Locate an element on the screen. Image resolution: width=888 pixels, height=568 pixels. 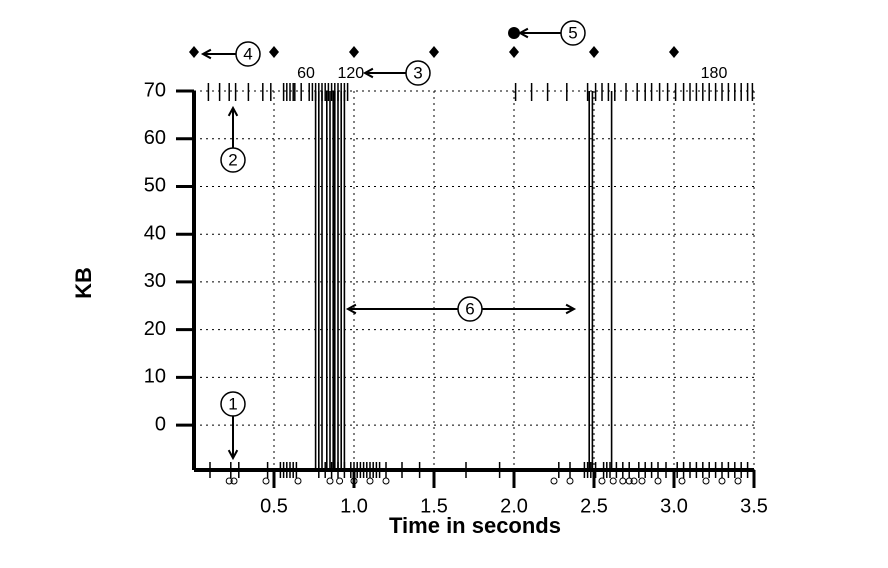
segment-label: 60 is located at coordinates (306, 73).